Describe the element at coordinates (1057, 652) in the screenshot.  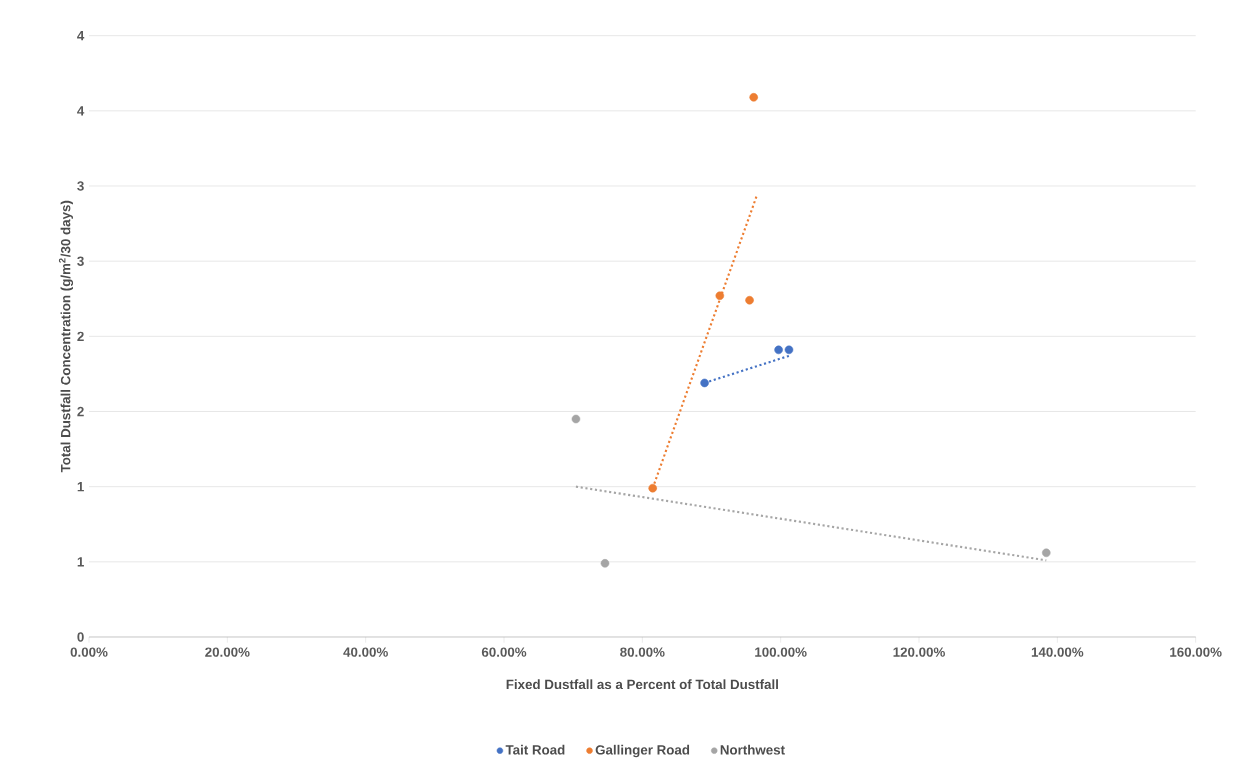
I see `x-tick-label: 140.00%` at that location.